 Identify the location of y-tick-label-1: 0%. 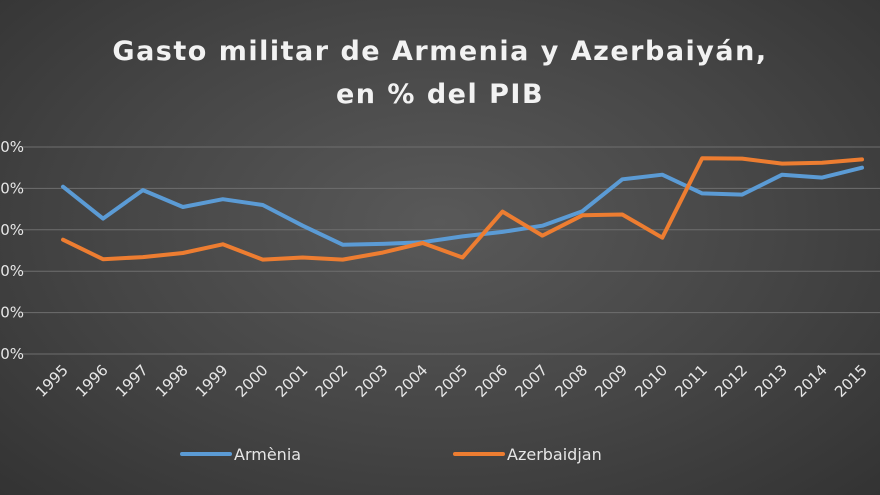
(12, 313).